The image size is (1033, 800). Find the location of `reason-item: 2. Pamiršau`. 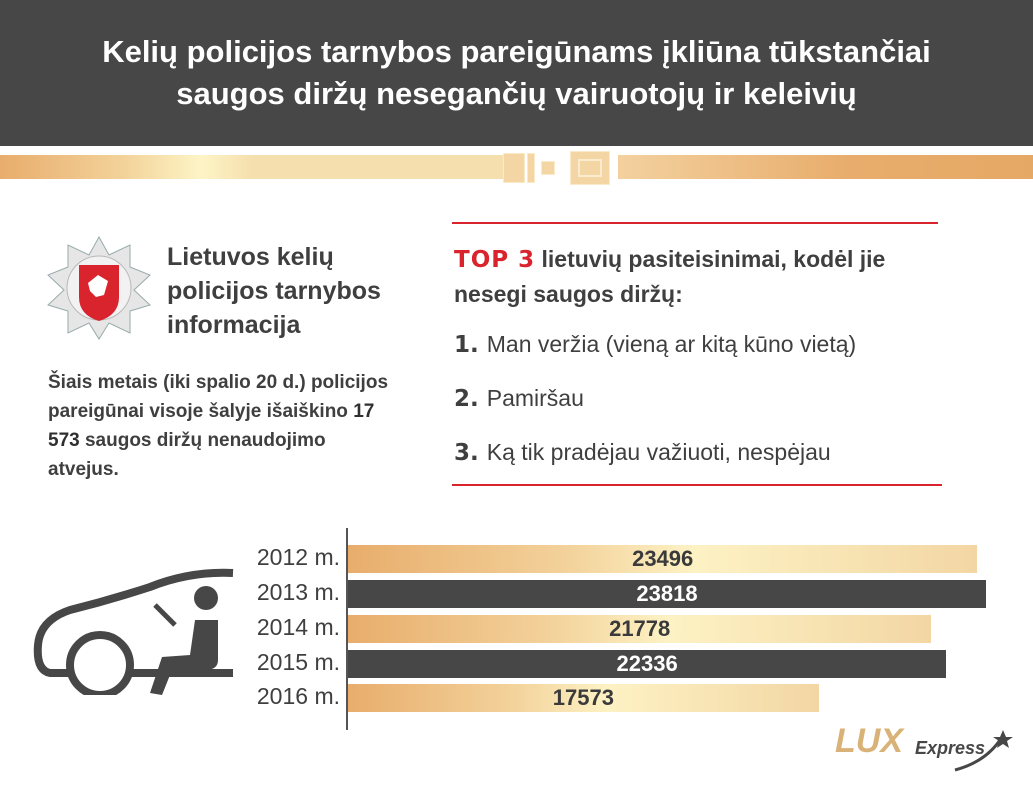

reason-item: 2. Pamiršau is located at coordinates (519, 398).